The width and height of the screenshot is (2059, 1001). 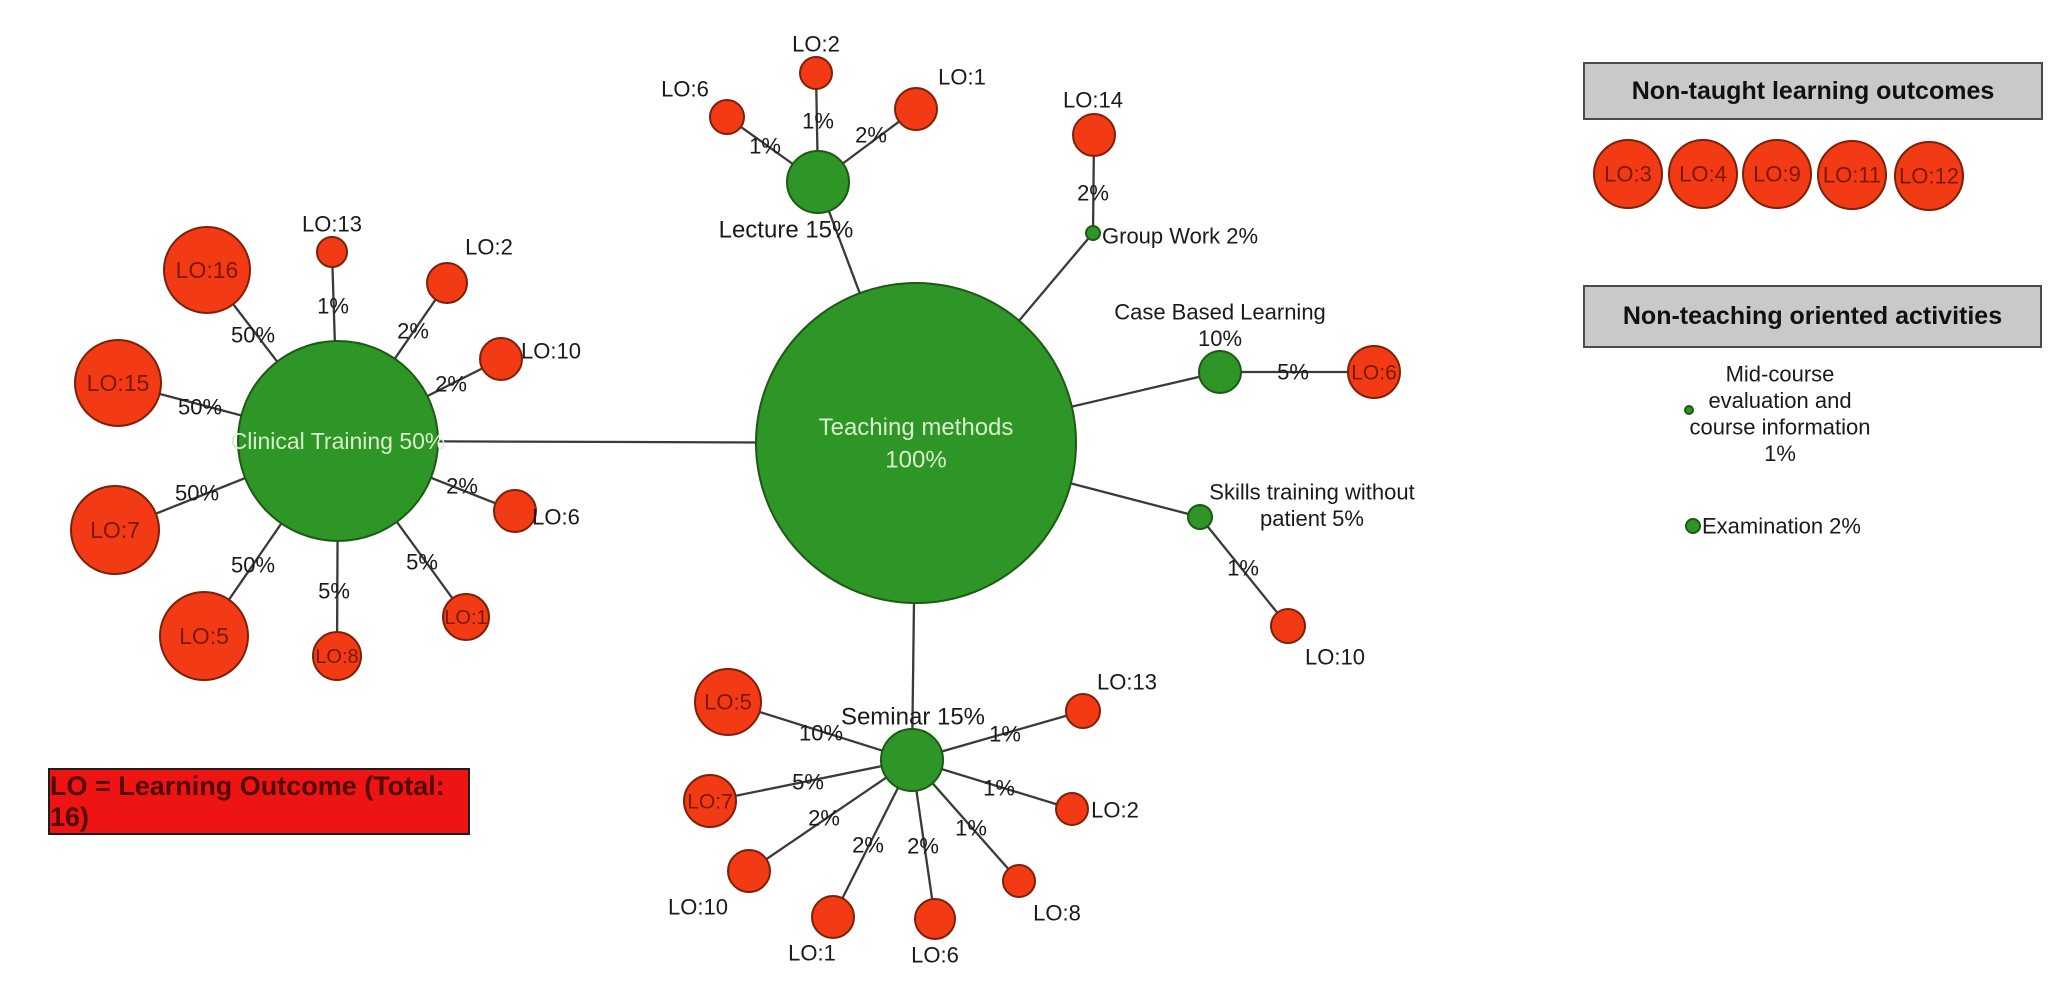 What do you see at coordinates (816, 73) in the screenshot?
I see `node-l_lo2-circle` at bounding box center [816, 73].